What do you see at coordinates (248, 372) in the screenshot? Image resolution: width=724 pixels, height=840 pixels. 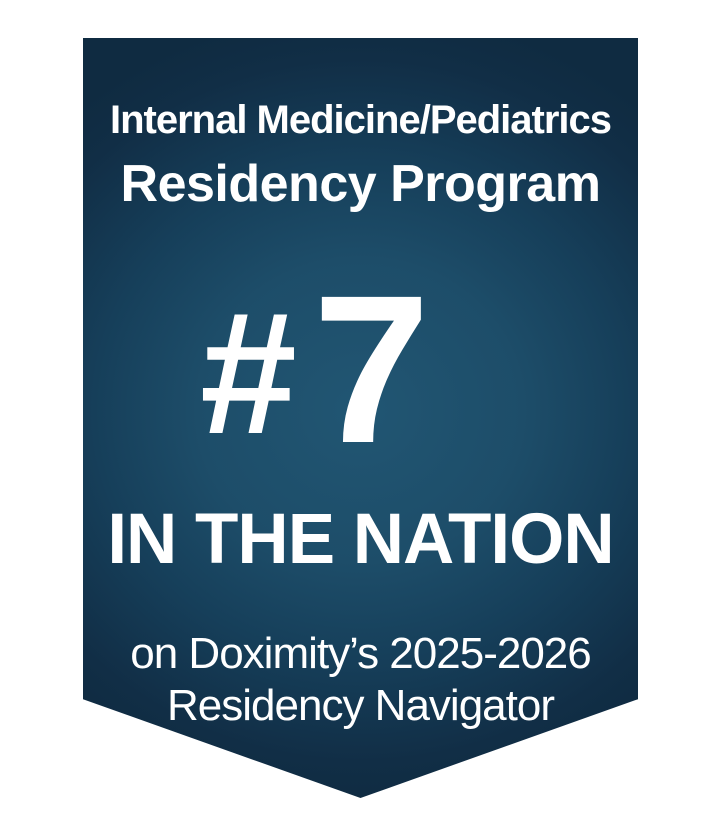 I see `rank-hash-symbol: #` at bounding box center [248, 372].